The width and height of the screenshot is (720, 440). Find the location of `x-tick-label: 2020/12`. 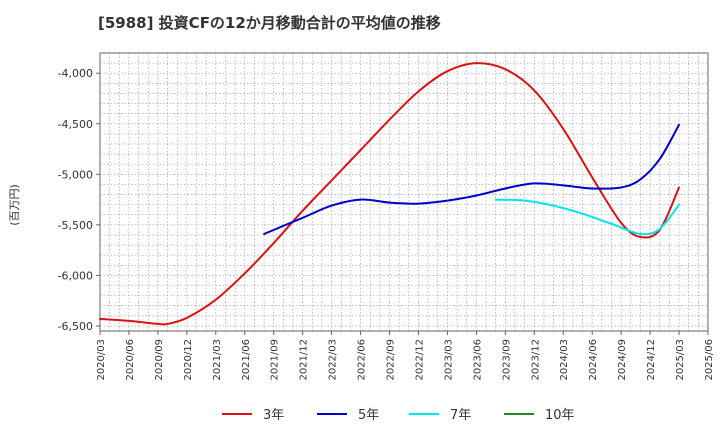

x-tick-label: 2020/12 is located at coordinates (188, 360).